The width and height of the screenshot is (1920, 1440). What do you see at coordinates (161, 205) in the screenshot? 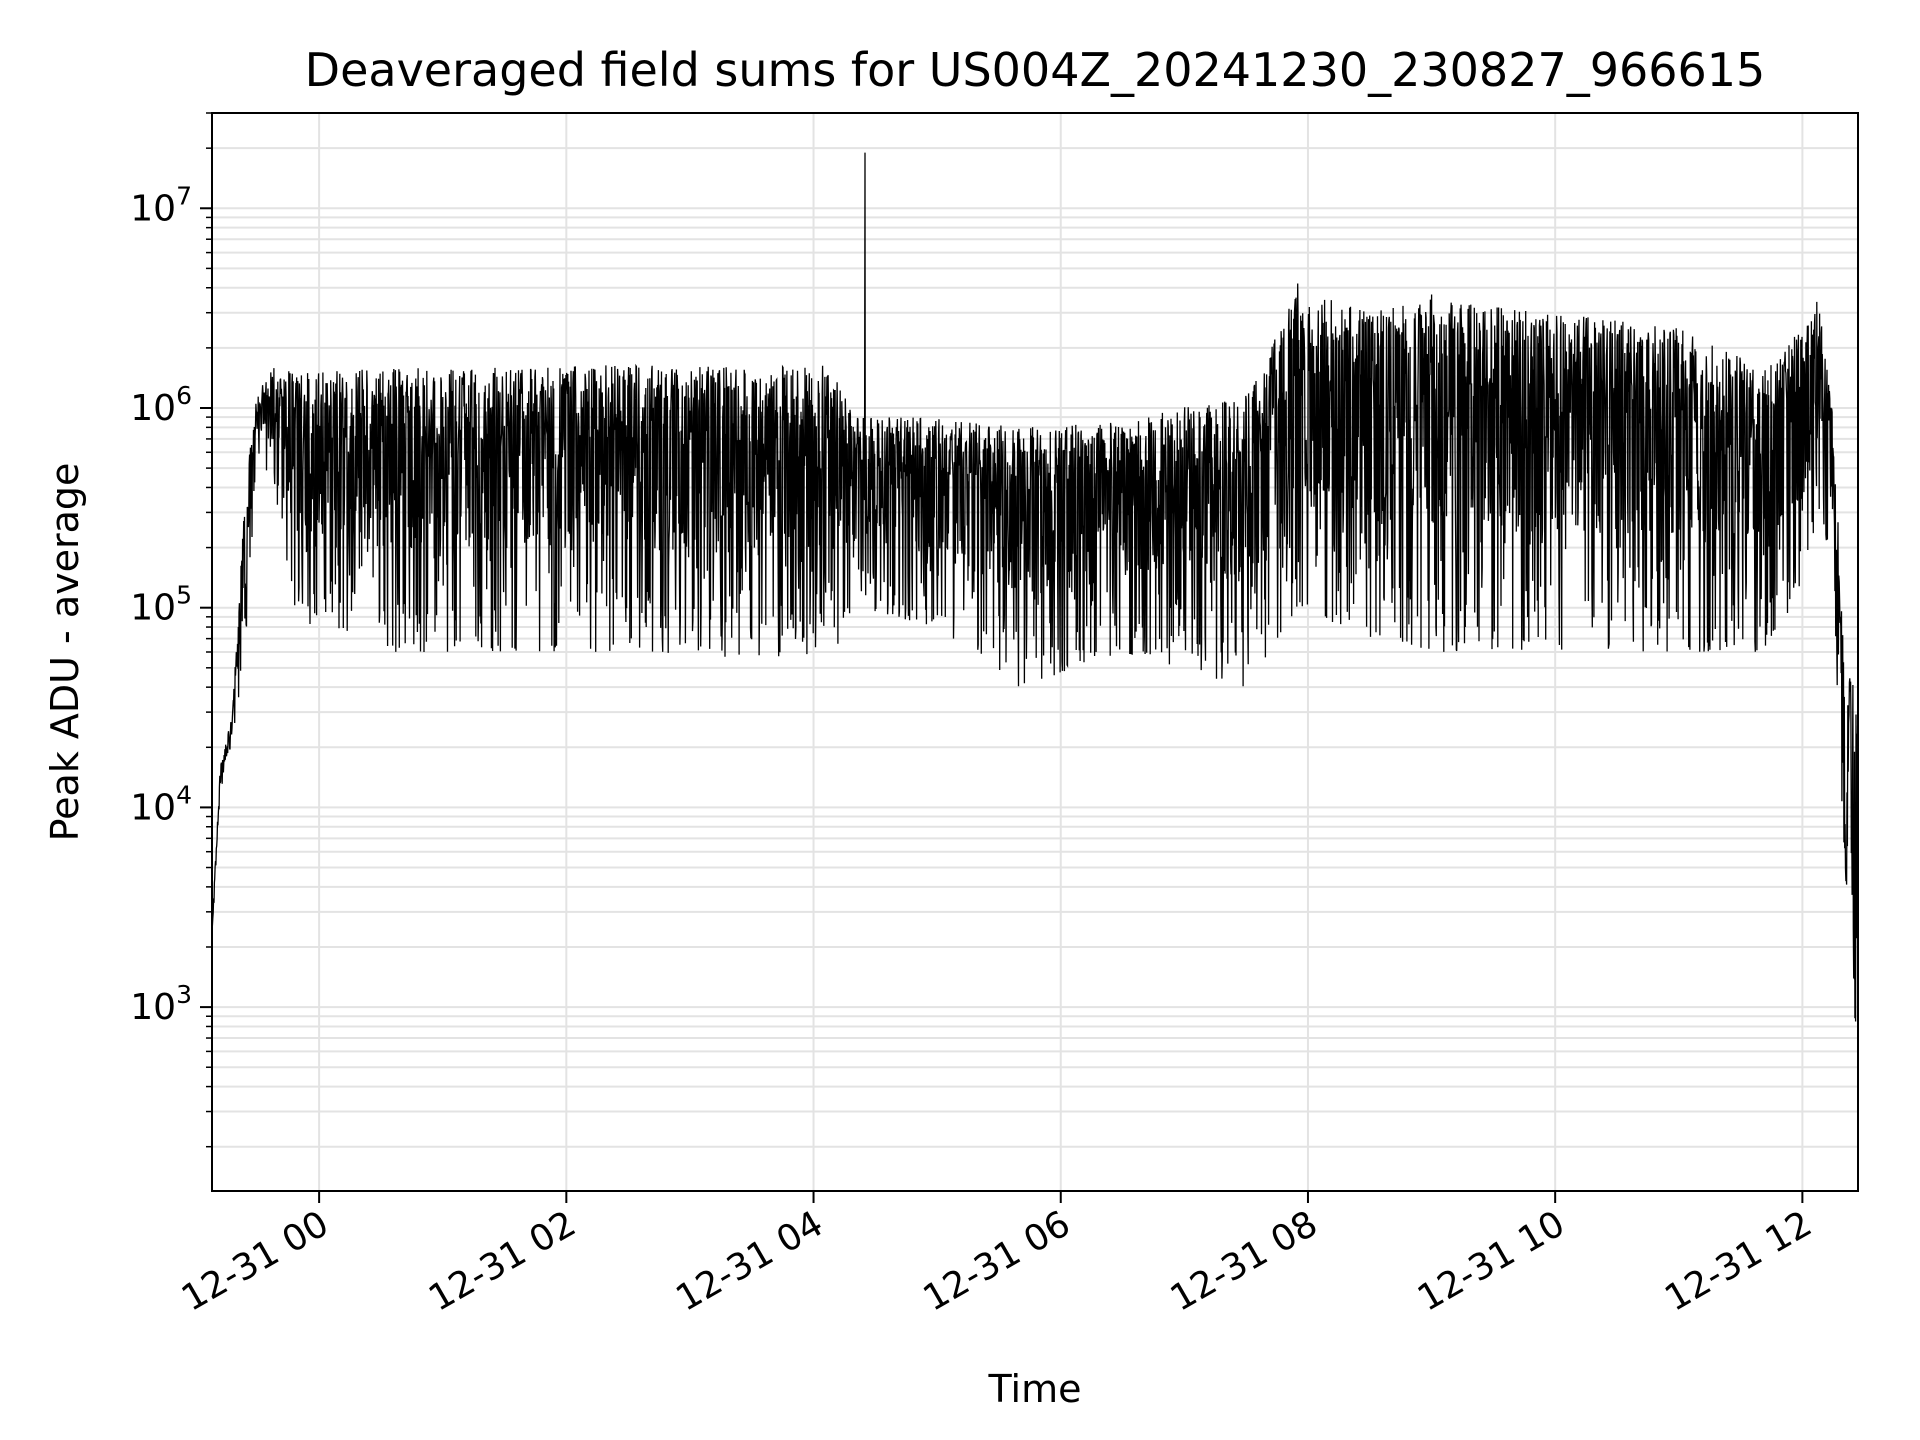
I see `y-tick-label: 10⁷` at bounding box center [161, 205].